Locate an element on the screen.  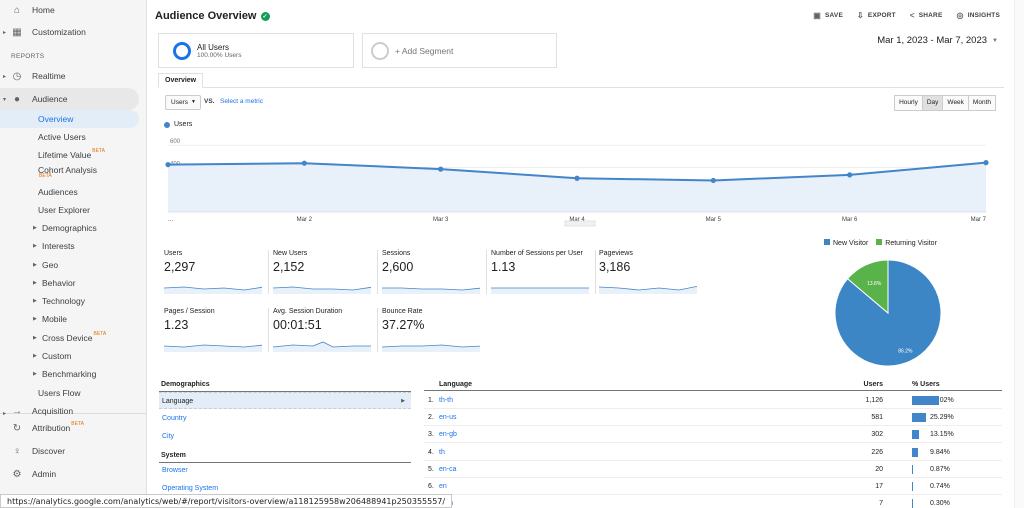
x-tick-label: Mar 6 is located at coordinates (850, 220).